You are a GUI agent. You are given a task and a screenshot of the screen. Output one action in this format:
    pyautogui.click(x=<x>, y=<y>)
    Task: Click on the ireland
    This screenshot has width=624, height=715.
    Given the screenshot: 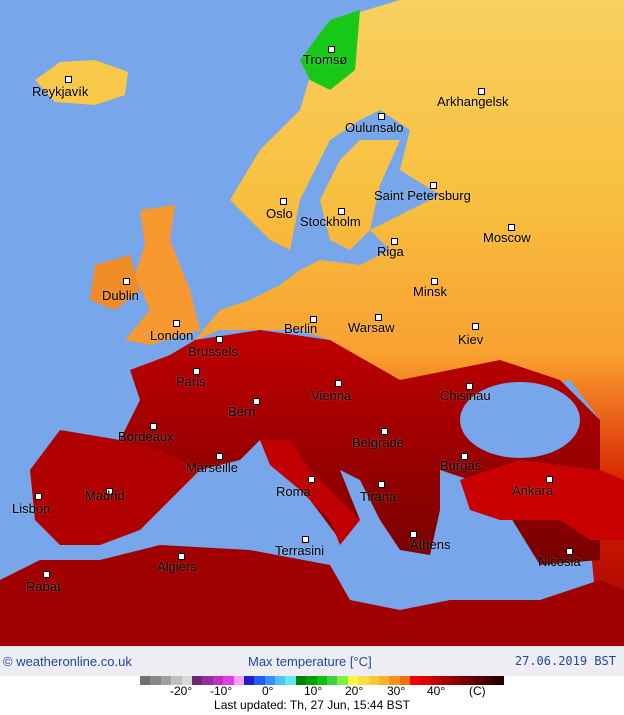 What is the action you would take?
    pyautogui.click(x=115, y=282)
    